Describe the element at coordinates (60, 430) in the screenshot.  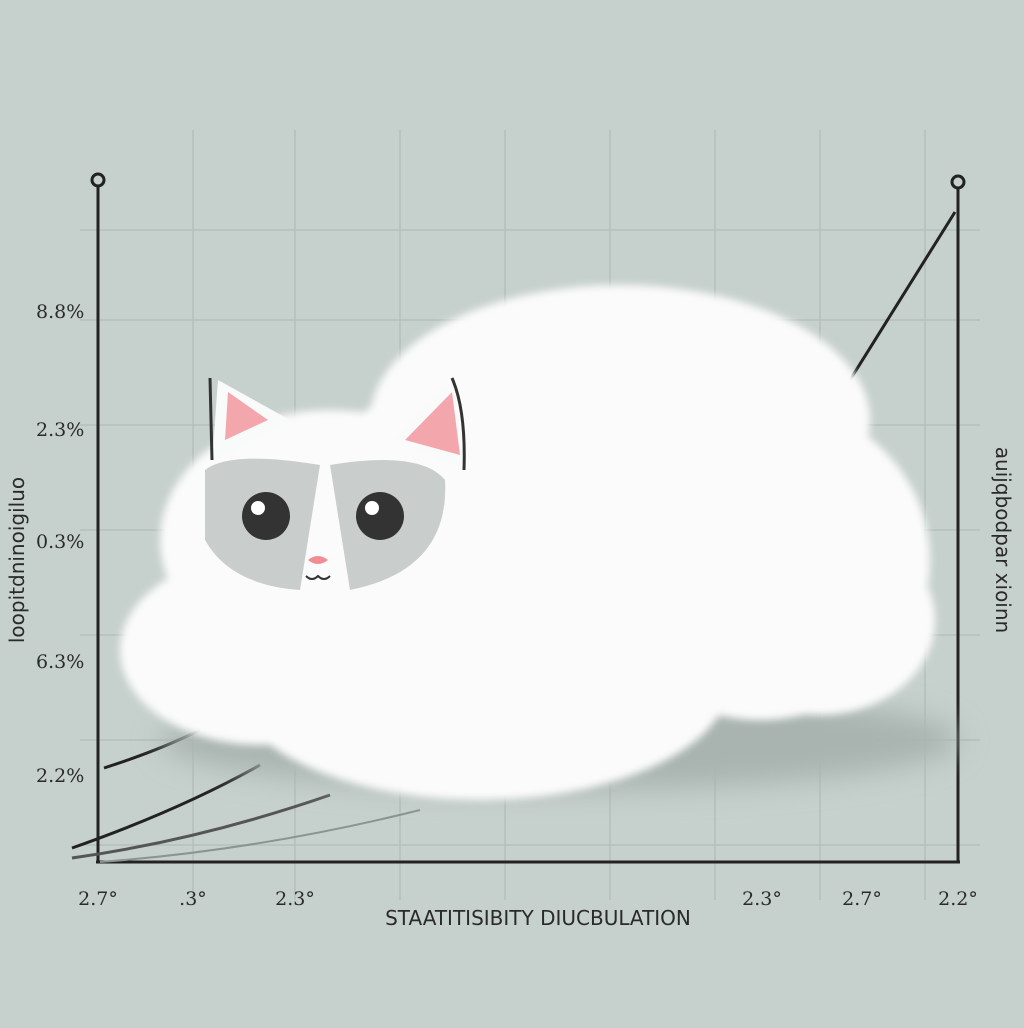
I see `y-label: 2.3%` at that location.